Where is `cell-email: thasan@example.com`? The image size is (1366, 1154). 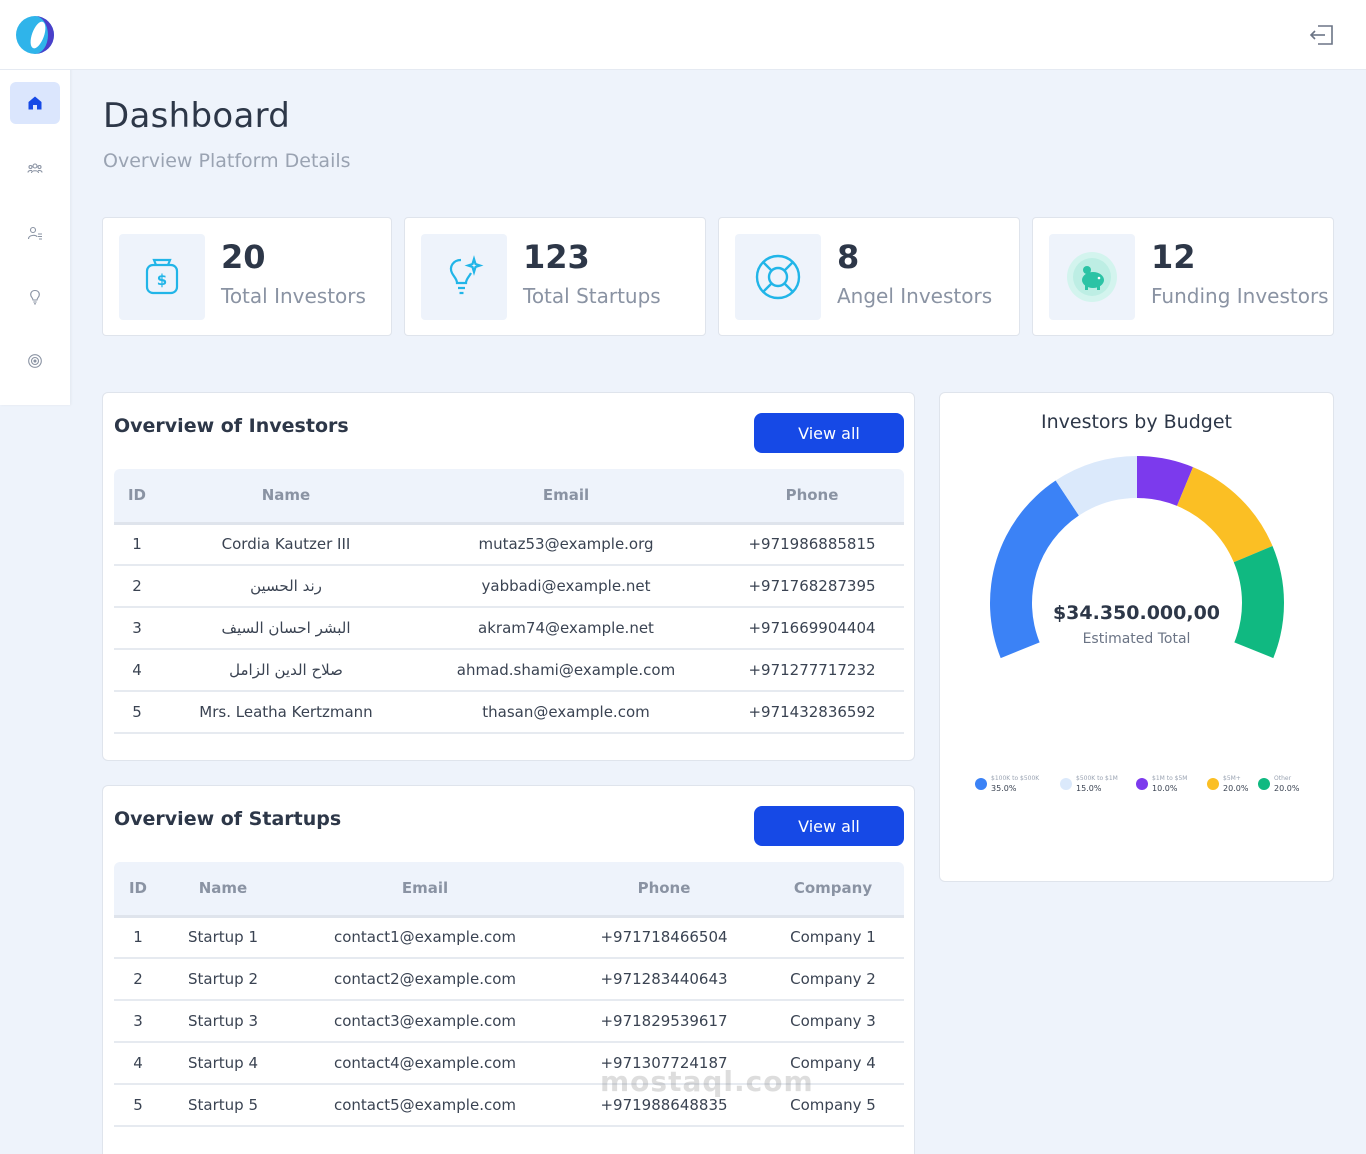
cell-email: thasan@example.com is located at coordinates (566, 712).